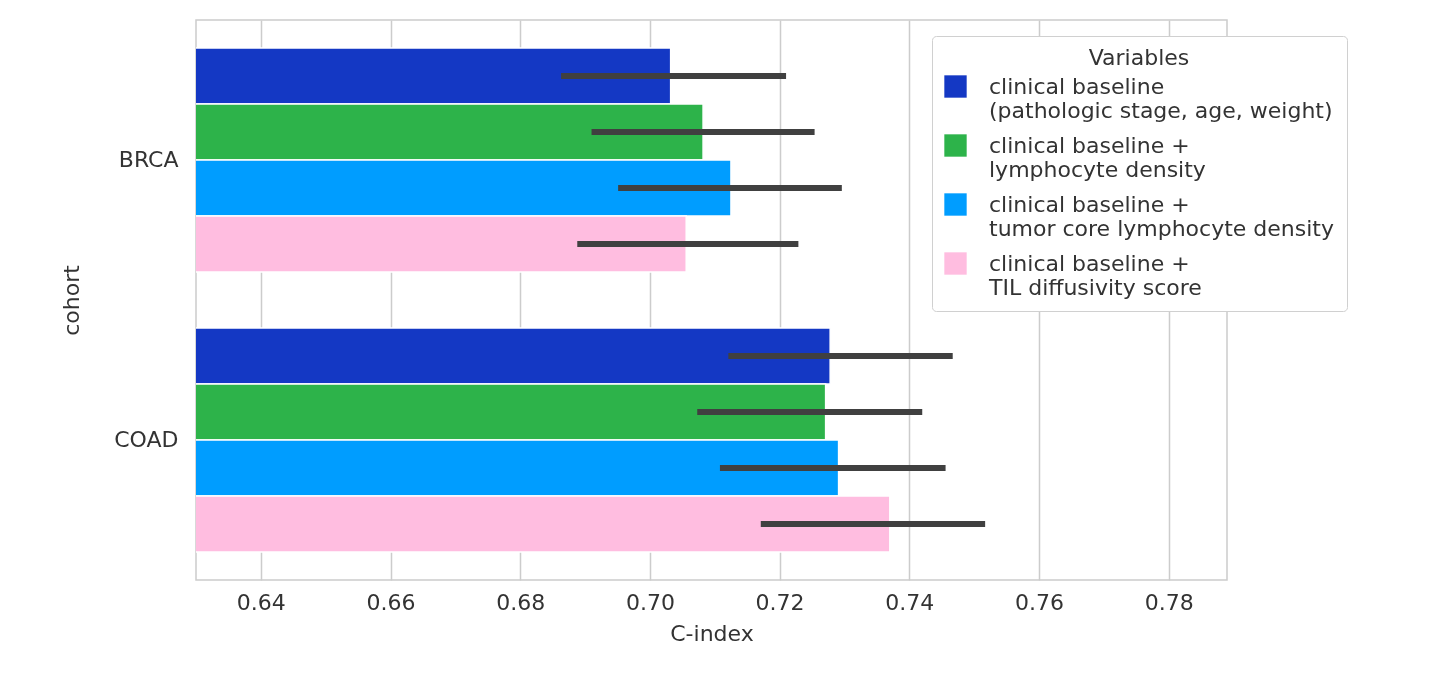 The height and width of the screenshot is (679, 1449). I want to click on y-tick-label: BRCA, so click(148, 159).